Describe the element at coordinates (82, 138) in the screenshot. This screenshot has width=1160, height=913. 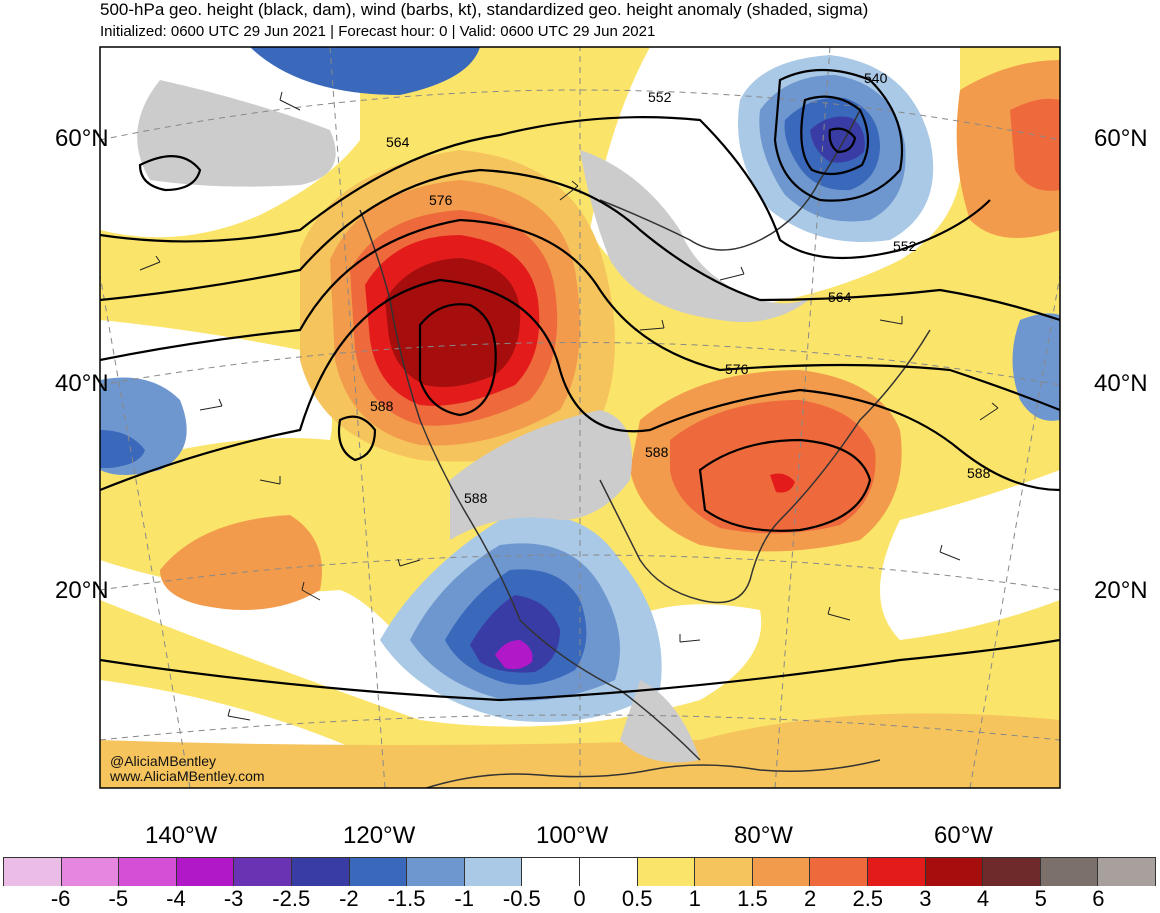
I see `lat-label-left-60: 60°N` at that location.